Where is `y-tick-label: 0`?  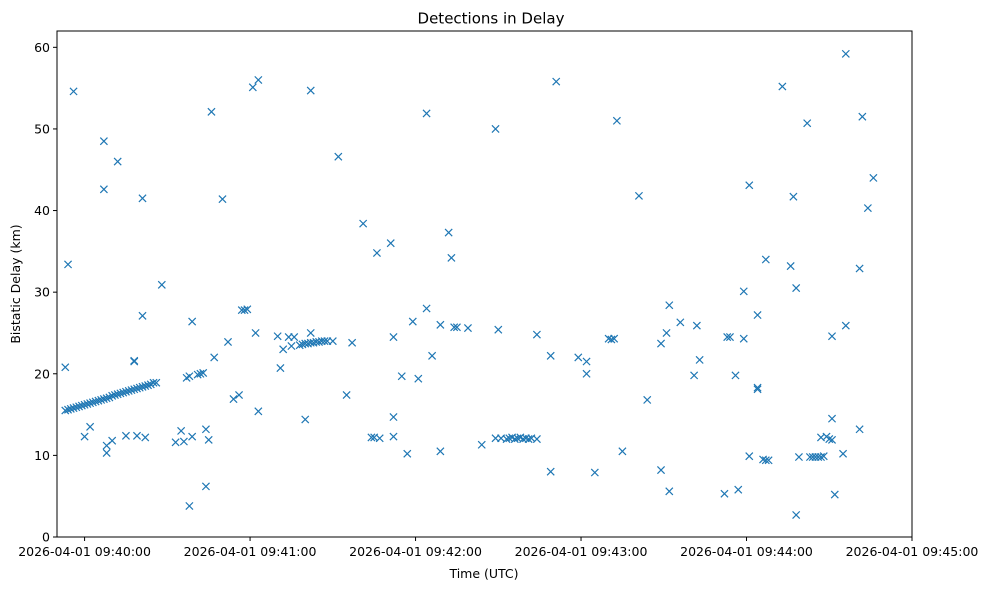
y-tick-label: 0 is located at coordinates (46, 537).